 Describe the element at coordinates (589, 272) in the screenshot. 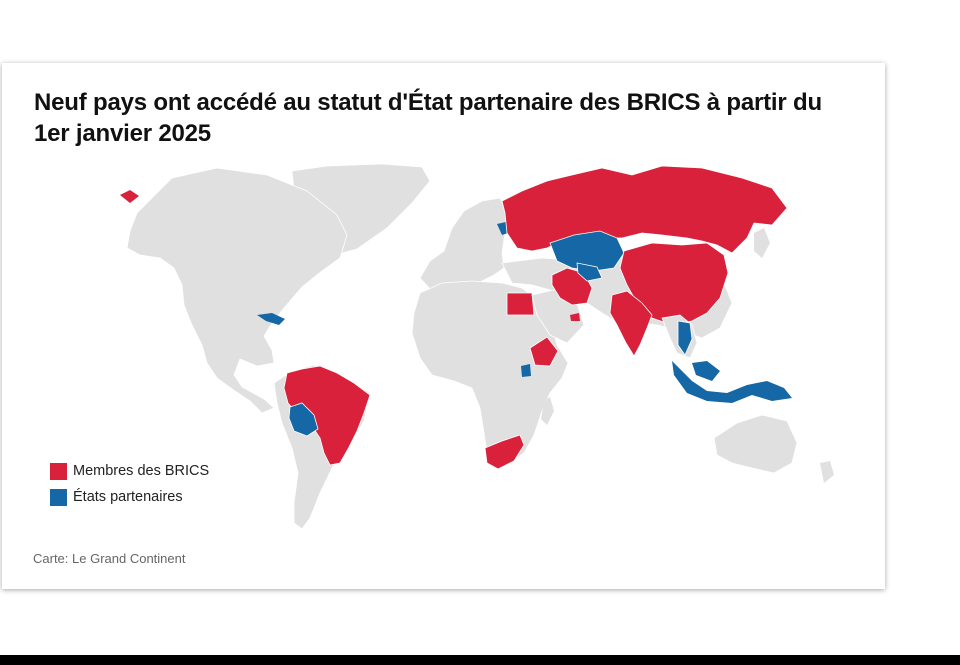

I see `land-uzbekistan` at that location.